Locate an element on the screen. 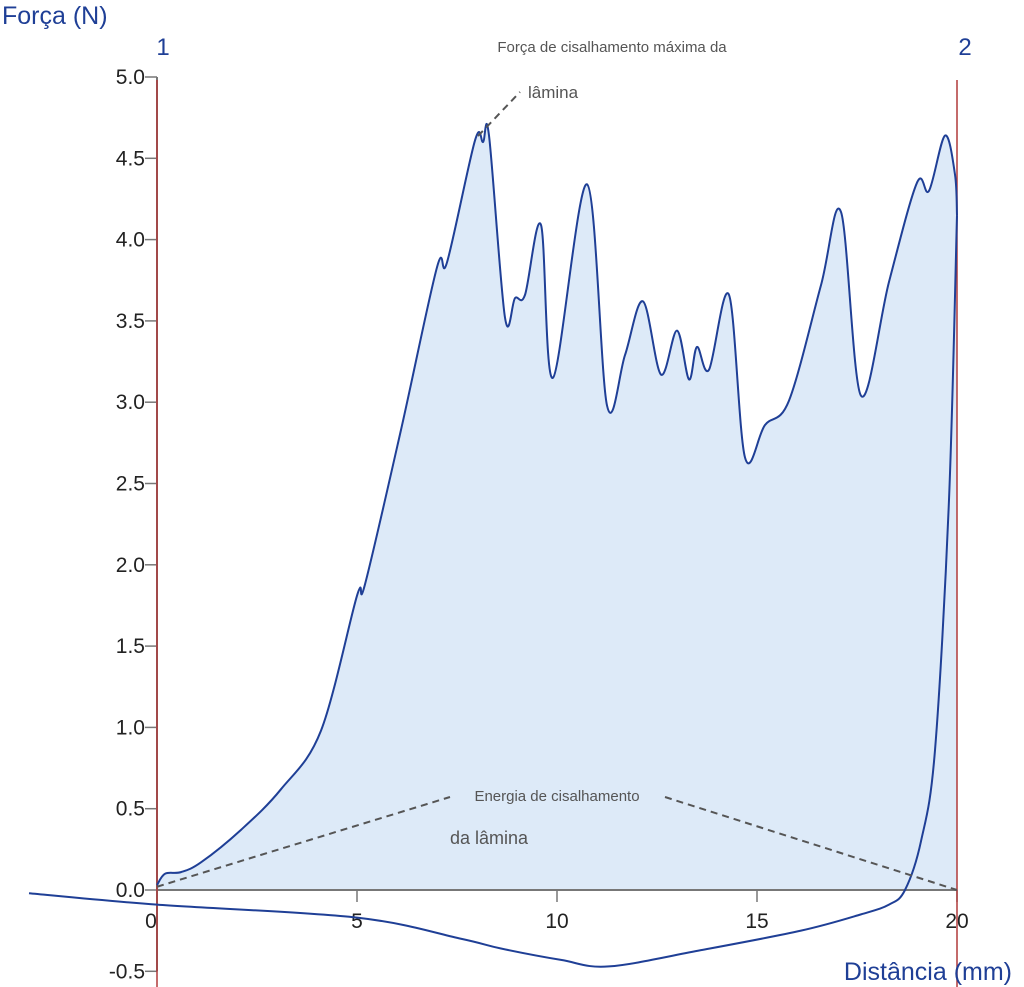 The height and width of the screenshot is (987, 1024). y-axis-title: Força (N) is located at coordinates (55, 16).